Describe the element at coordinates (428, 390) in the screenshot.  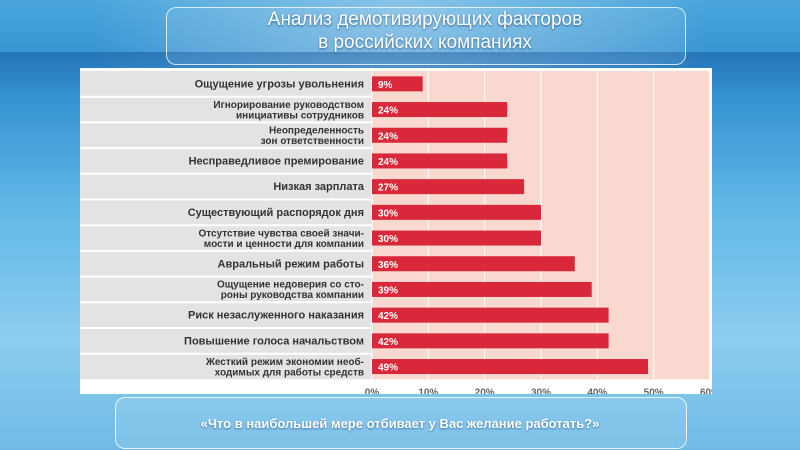
I see `x-tick-label: 10%` at that location.